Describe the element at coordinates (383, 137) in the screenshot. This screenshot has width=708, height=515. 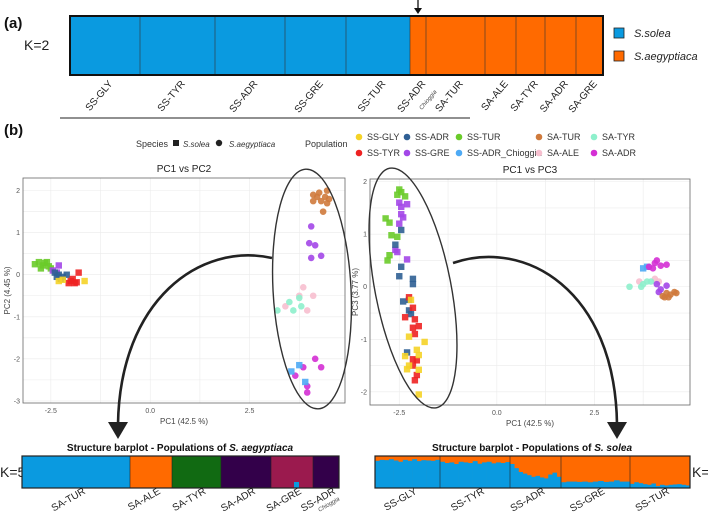
I see `population-legend-label: SS-GLY` at that location.